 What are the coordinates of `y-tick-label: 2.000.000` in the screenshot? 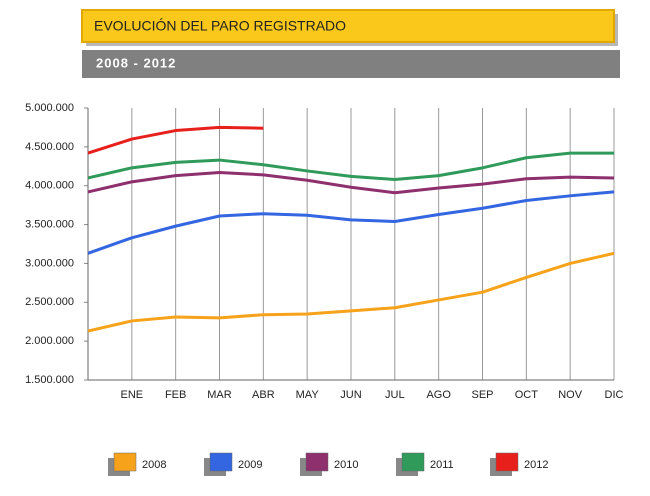 It's located at (49, 341).